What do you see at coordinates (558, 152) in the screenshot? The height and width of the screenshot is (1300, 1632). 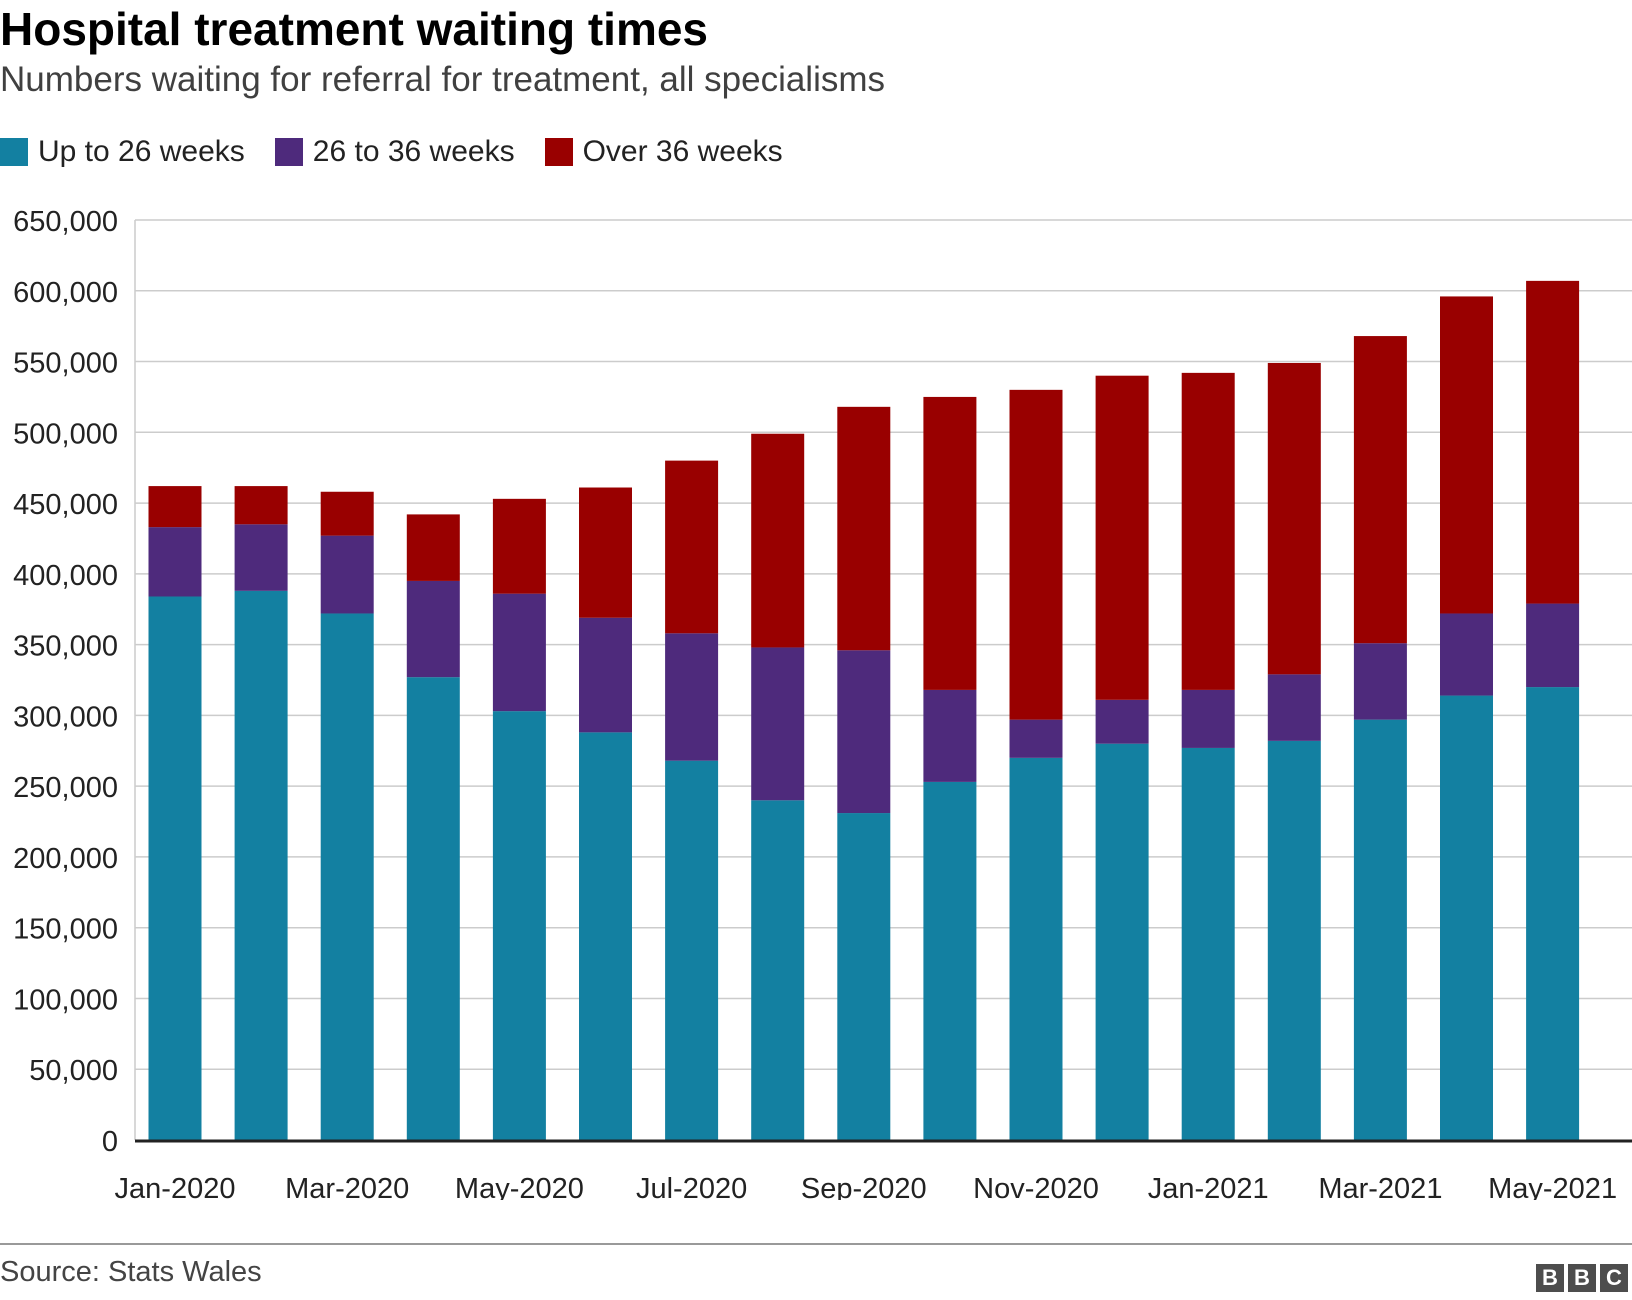 I see `legend-swatch-over-36-weeks` at bounding box center [558, 152].